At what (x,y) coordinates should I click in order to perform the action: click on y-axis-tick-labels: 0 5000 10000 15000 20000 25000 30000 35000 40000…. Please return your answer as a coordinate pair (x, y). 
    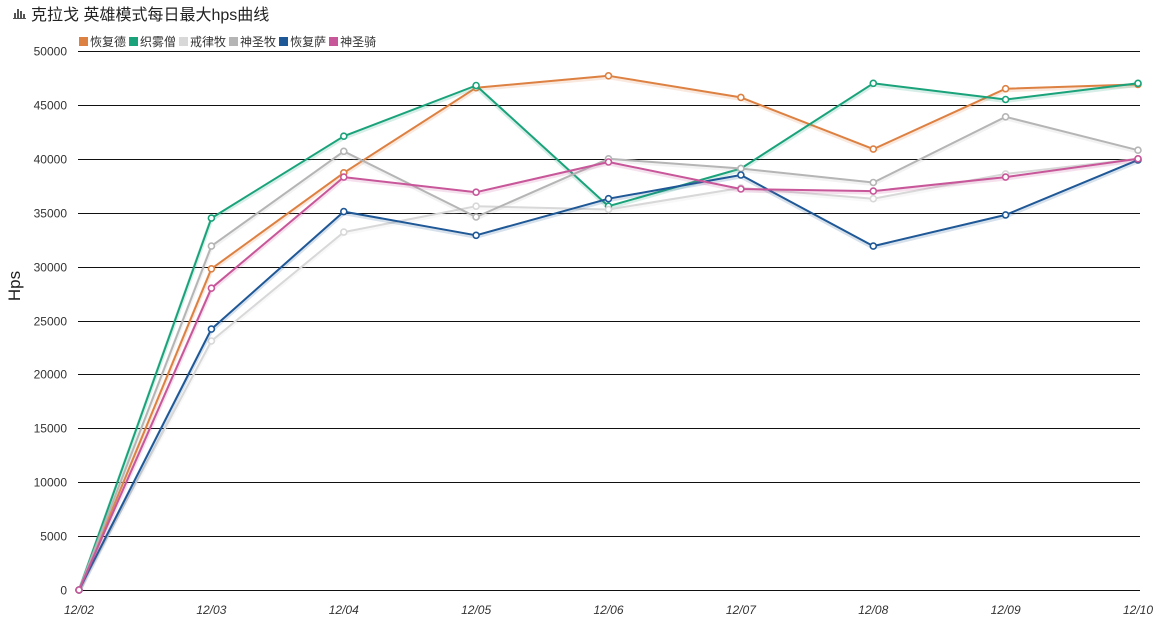
    Looking at the image, I should click on (51, 321).